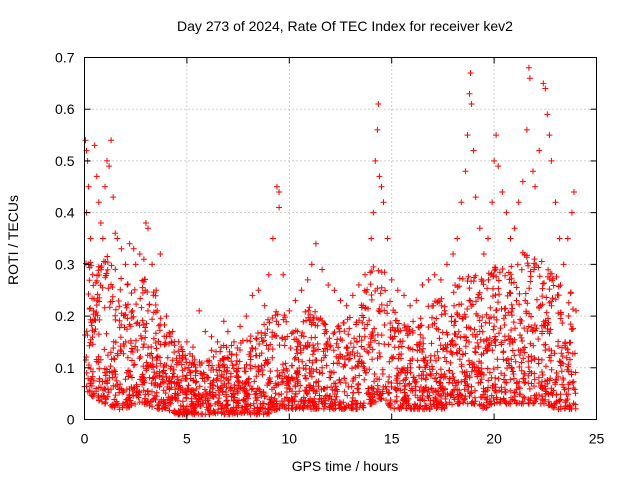  I want to click on y-tick-label: 0.7, so click(65, 58).